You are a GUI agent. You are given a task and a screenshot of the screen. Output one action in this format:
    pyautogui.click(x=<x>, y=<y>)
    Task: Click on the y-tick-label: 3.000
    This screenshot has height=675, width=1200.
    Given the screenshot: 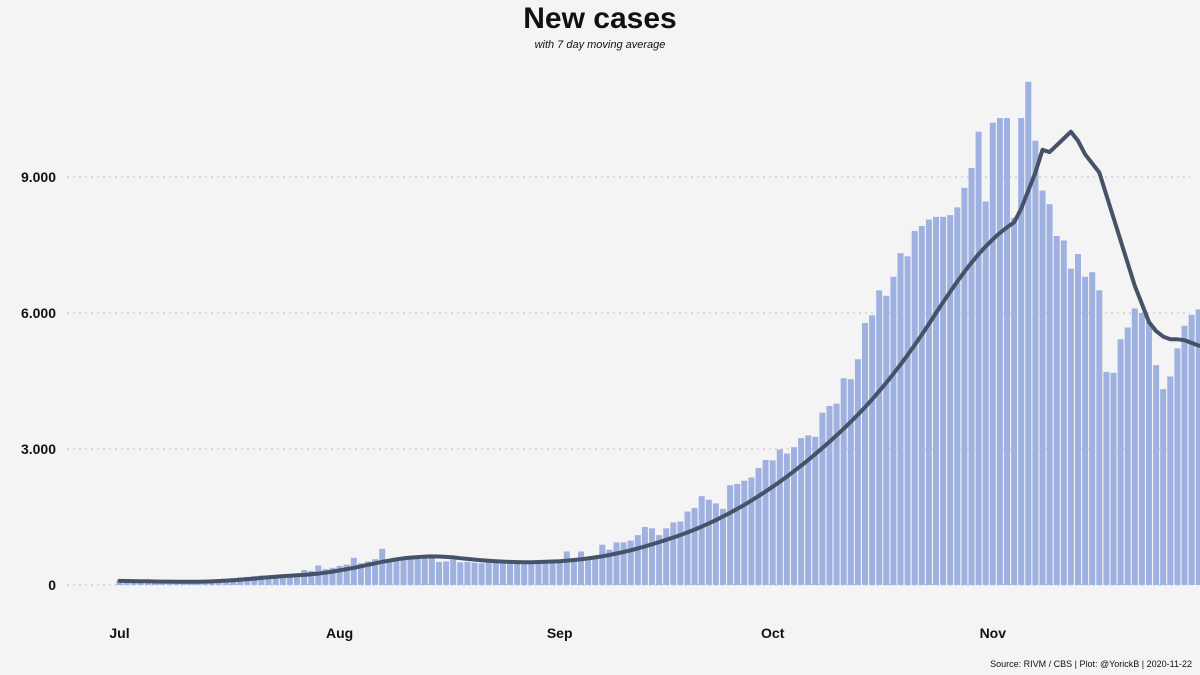 What is the action you would take?
    pyautogui.click(x=38, y=449)
    